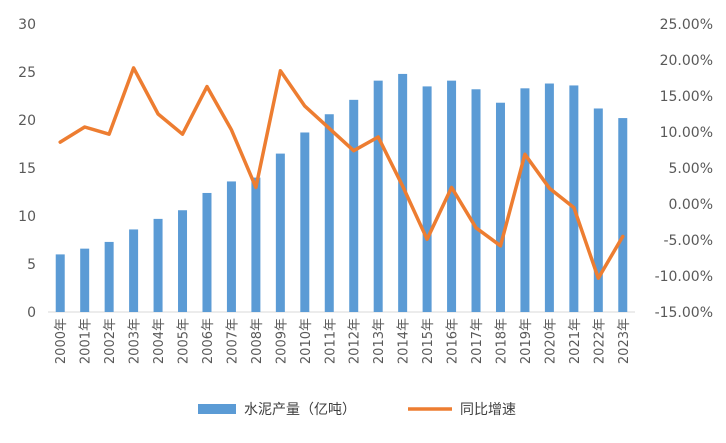  What do you see at coordinates (208, 341) in the screenshot?
I see `x-axis-tick-label: 2006年` at bounding box center [208, 341].